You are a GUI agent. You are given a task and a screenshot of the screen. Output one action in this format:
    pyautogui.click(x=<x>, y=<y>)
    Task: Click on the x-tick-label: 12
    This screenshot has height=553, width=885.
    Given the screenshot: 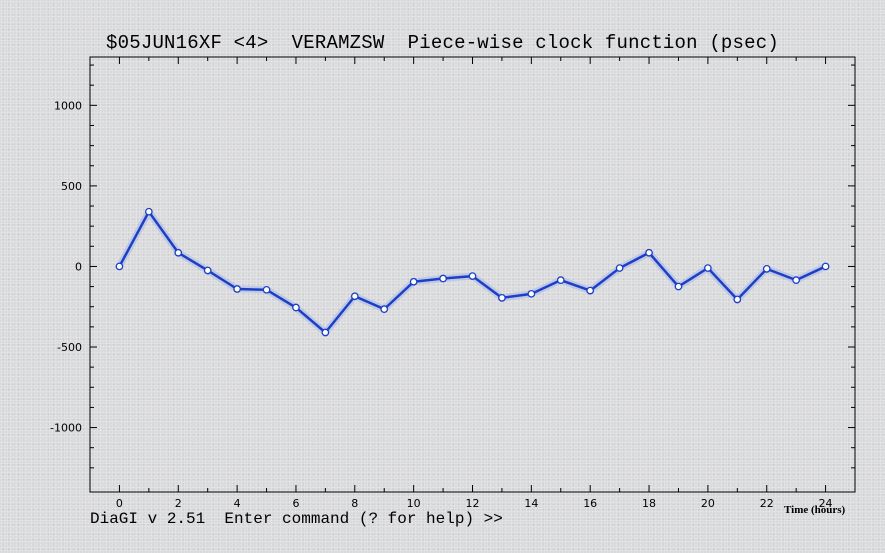 What is the action you would take?
    pyautogui.click(x=473, y=503)
    